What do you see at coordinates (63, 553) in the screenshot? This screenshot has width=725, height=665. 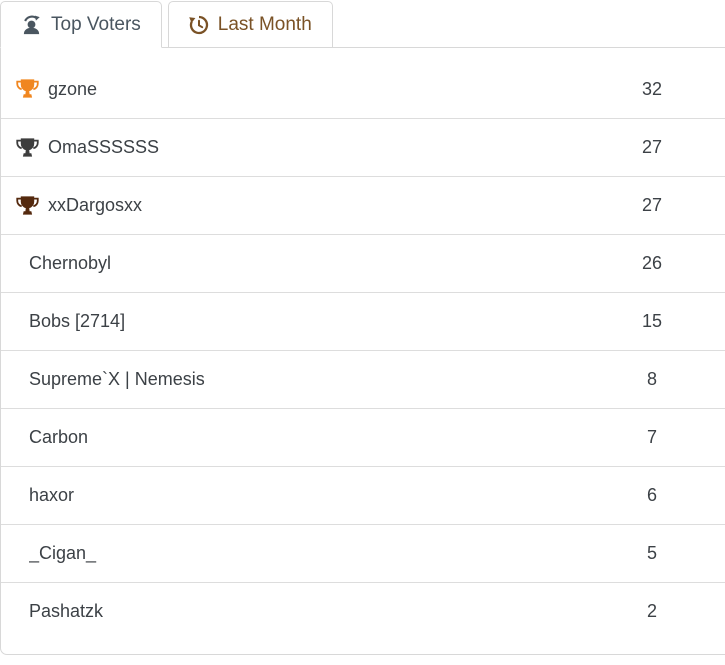 I see `voter-name: _Cigan_` at bounding box center [63, 553].